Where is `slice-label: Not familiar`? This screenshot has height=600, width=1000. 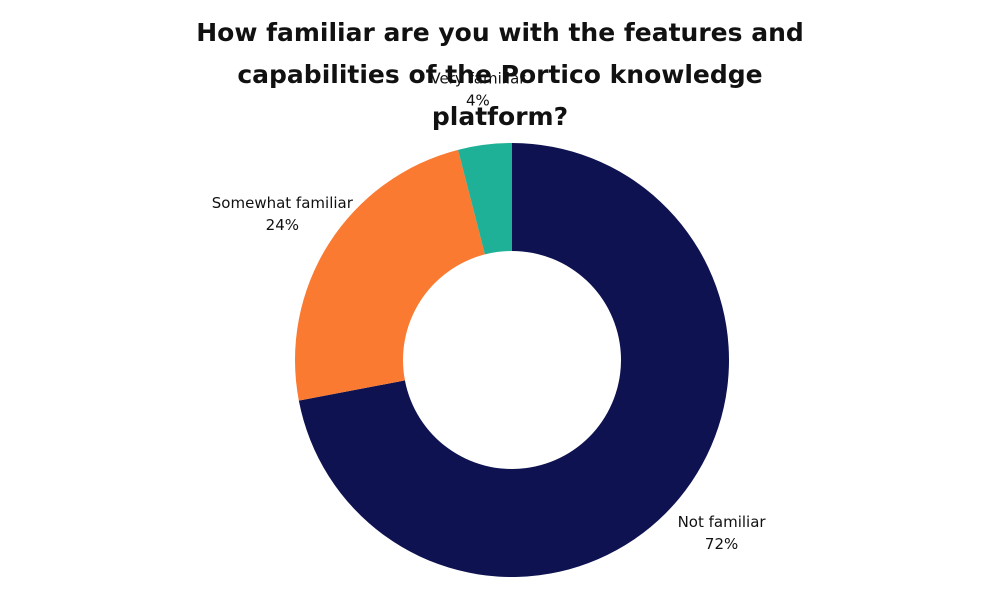
slice-label: Not familiar is located at coordinates (722, 522).